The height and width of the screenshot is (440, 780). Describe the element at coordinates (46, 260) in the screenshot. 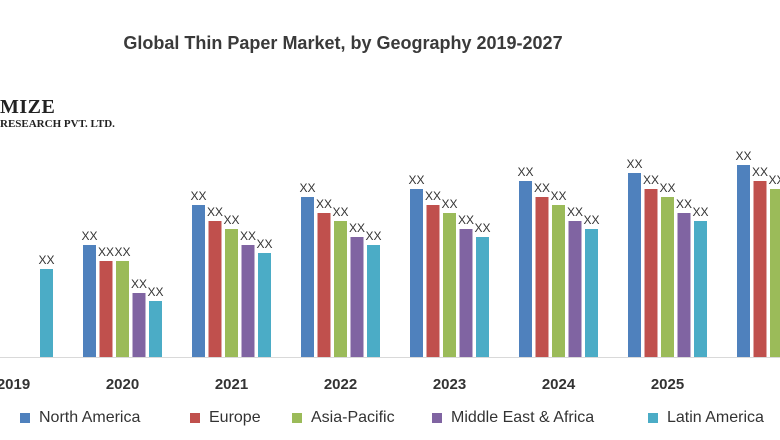

I see `bar-label-latin-america-2019: XX` at that location.